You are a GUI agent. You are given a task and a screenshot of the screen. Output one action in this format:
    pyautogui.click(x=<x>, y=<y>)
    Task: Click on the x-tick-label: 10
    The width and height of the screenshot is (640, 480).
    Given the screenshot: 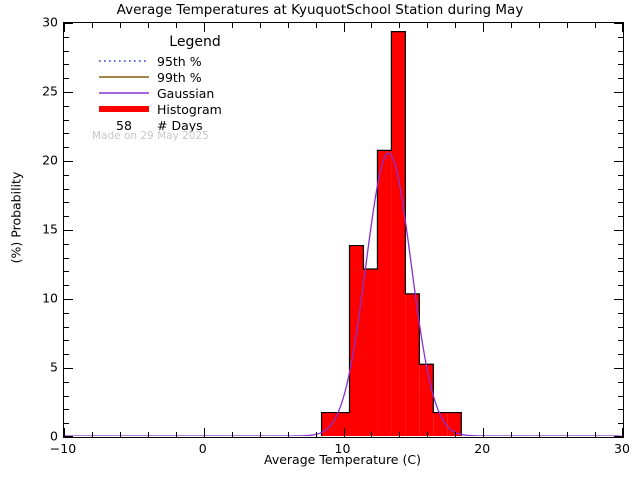 What is the action you would take?
    pyautogui.click(x=342, y=448)
    